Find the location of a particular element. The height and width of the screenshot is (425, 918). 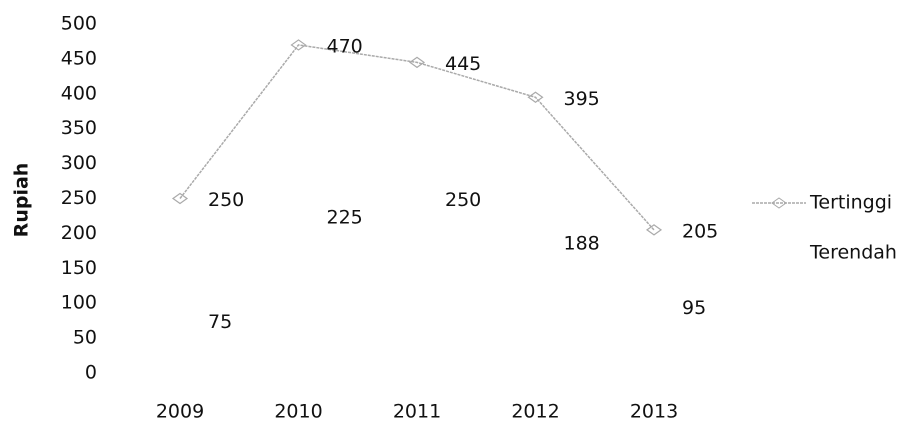

y-tick-label: 300 is located at coordinates (79, 163).